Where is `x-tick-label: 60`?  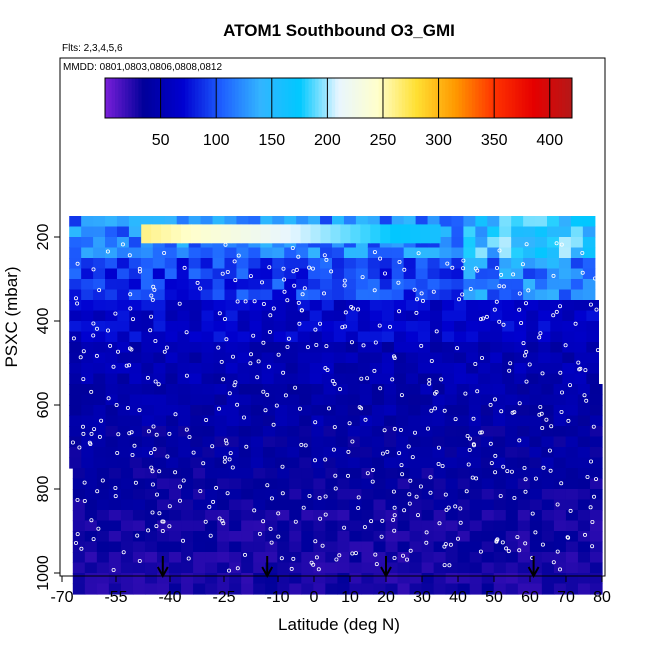 x-tick-label: 60 is located at coordinates (530, 597).